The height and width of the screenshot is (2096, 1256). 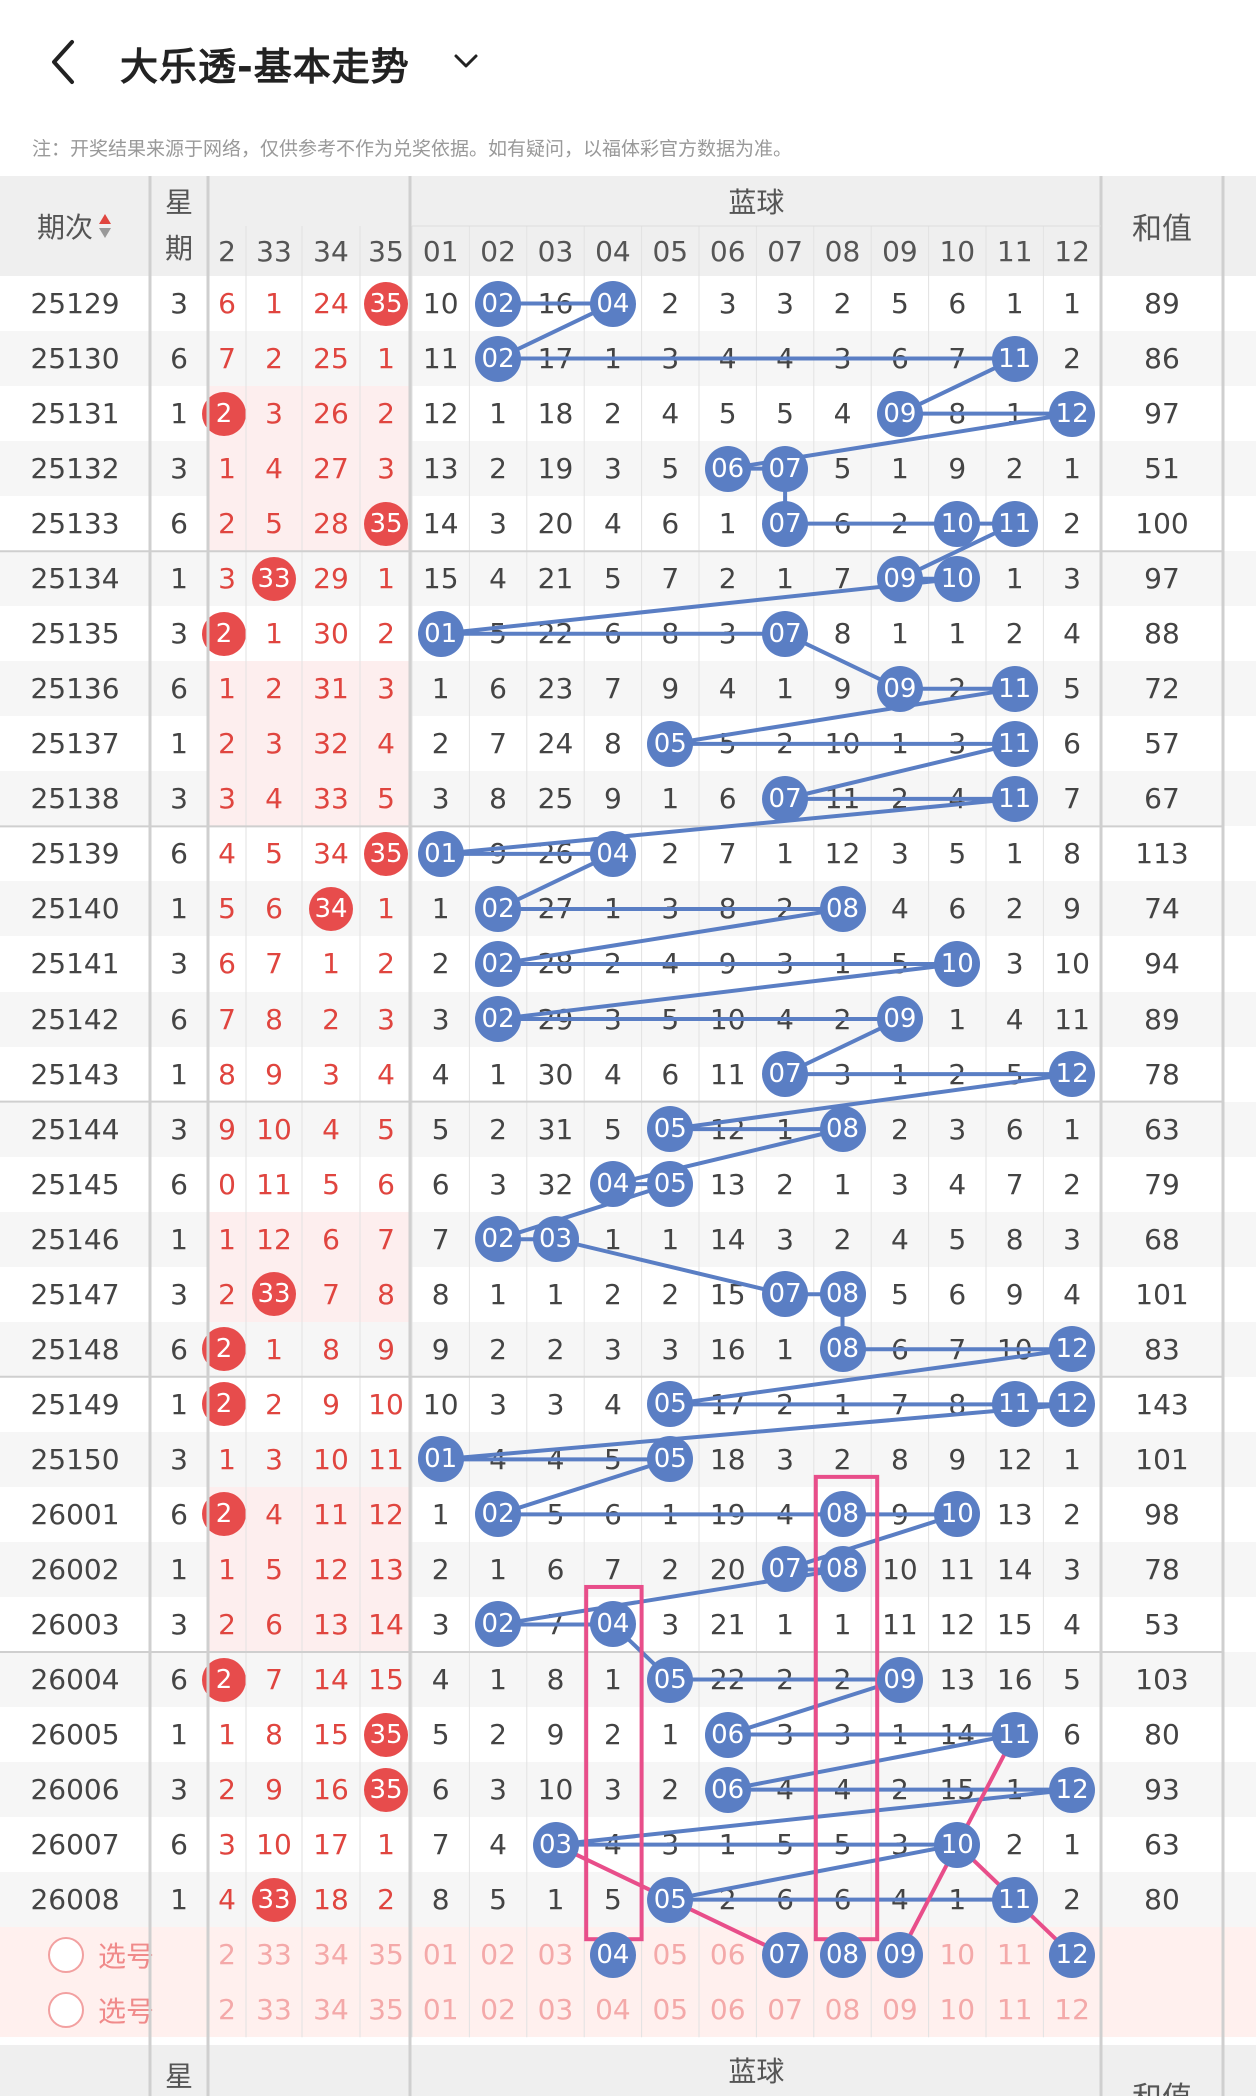 I want to click on blue-col-header: 08, so click(x=842, y=251).